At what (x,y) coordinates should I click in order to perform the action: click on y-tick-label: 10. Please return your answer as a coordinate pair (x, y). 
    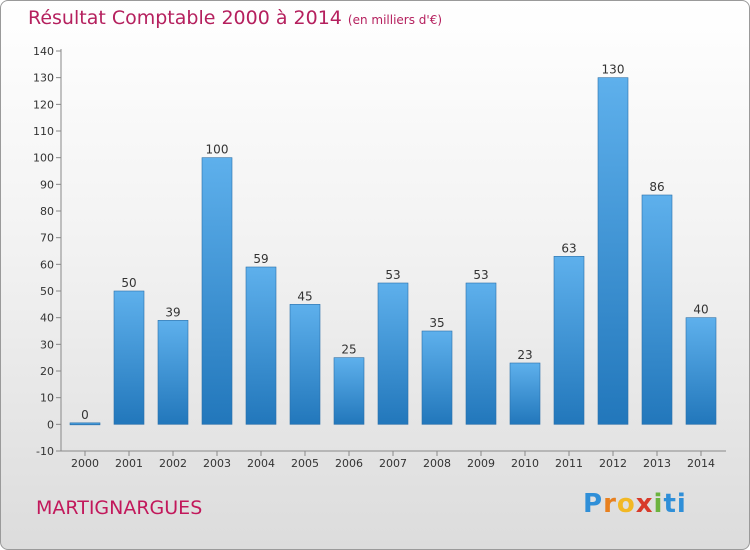
    Looking at the image, I should click on (47, 398).